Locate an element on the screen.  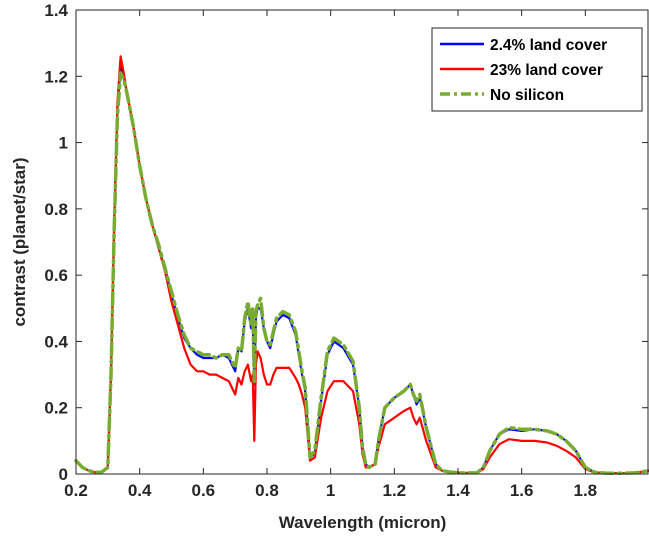
legend-label-2: 23% land cover is located at coordinates (546, 70).